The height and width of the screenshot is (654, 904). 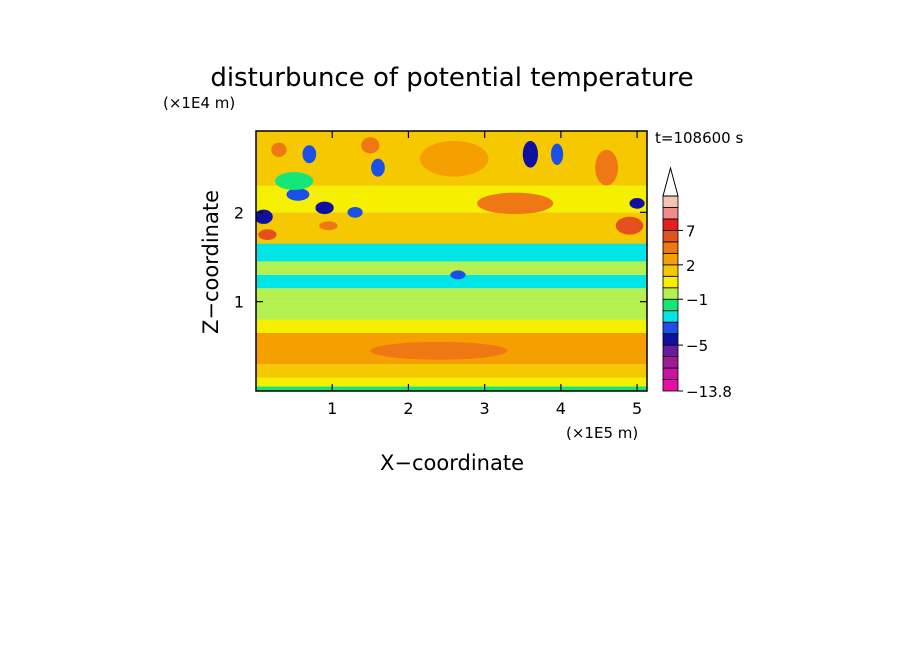 What do you see at coordinates (670, 181) in the screenshot?
I see `colorbar-extend-arrow` at bounding box center [670, 181].